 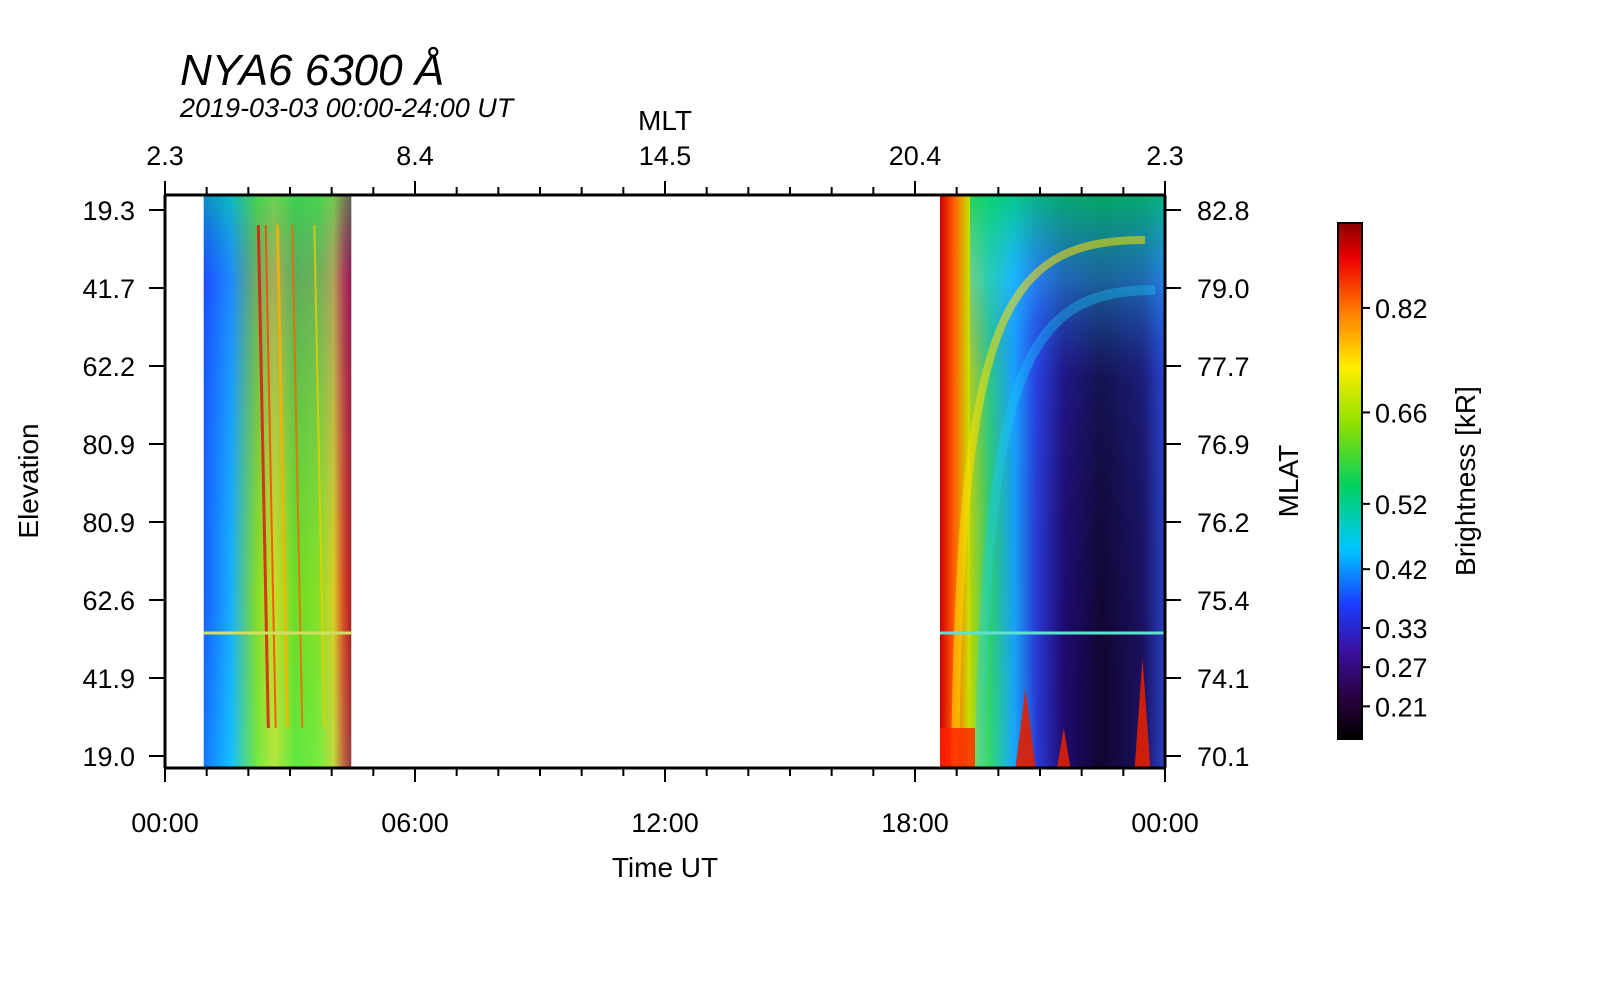 I want to click on morning-data-block, so click(x=277, y=481).